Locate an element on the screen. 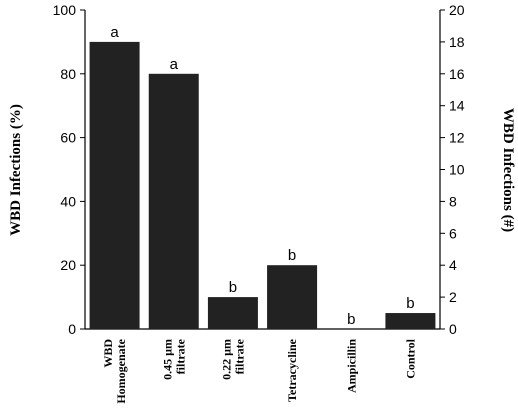  left-tick-label: 20 is located at coordinates (68, 265).